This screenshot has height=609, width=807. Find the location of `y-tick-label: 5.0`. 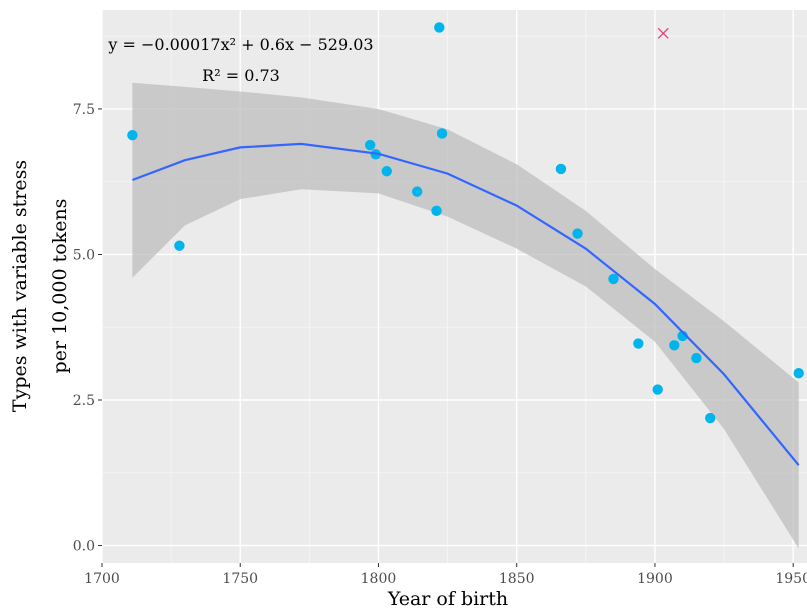

y-tick-label: 5.0 is located at coordinates (84, 255).